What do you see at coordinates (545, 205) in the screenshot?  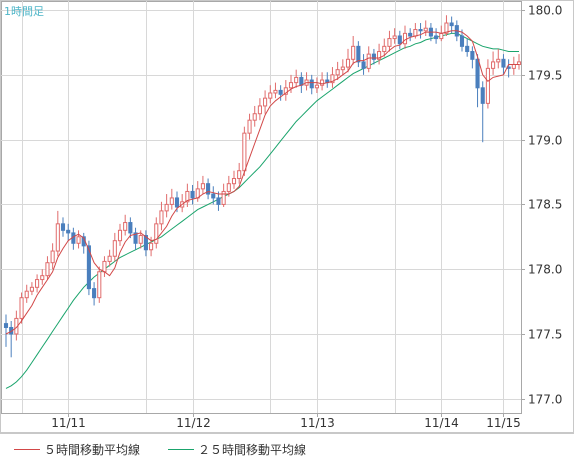 I see `y-tick-label: 178.5` at bounding box center [545, 205].